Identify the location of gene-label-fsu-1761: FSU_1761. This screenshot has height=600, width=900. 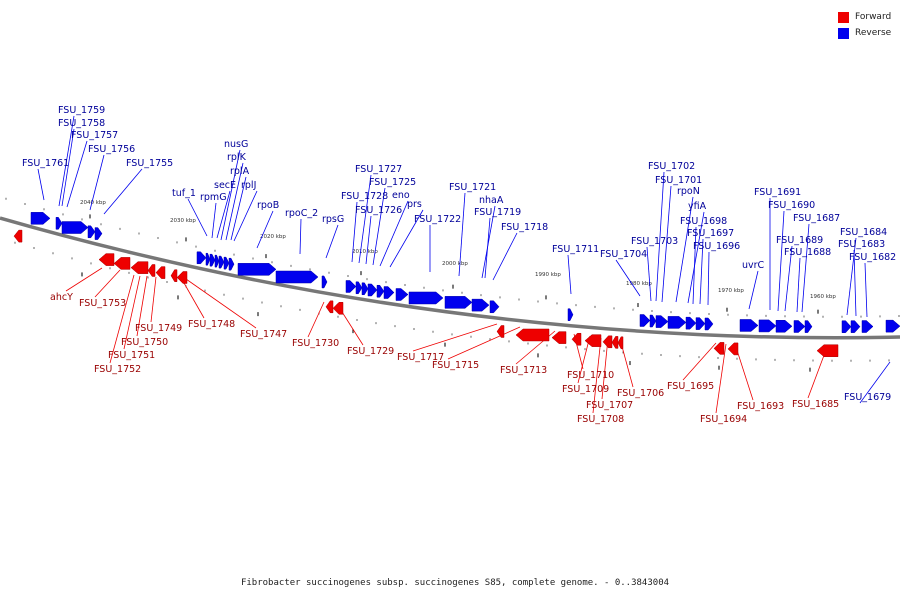
(45, 163).